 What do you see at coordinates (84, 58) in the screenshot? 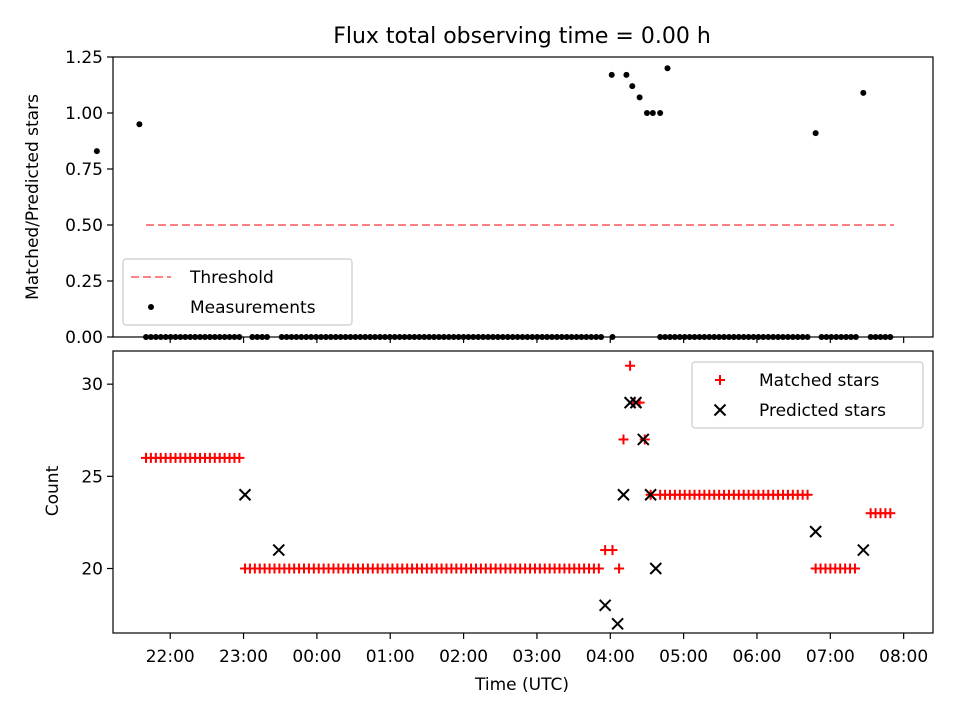
I see `top-y-tick-label: 1.25` at bounding box center [84, 58].